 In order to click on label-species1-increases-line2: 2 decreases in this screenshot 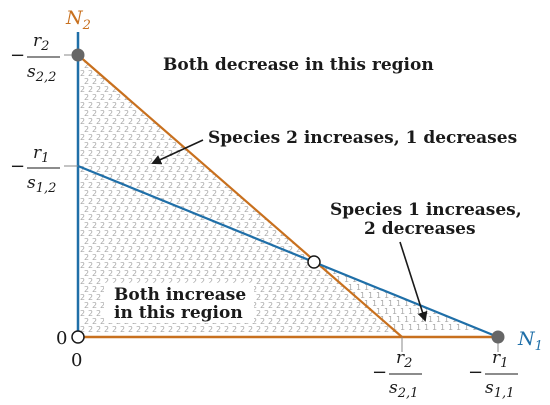, I will do `click(420, 229)`.